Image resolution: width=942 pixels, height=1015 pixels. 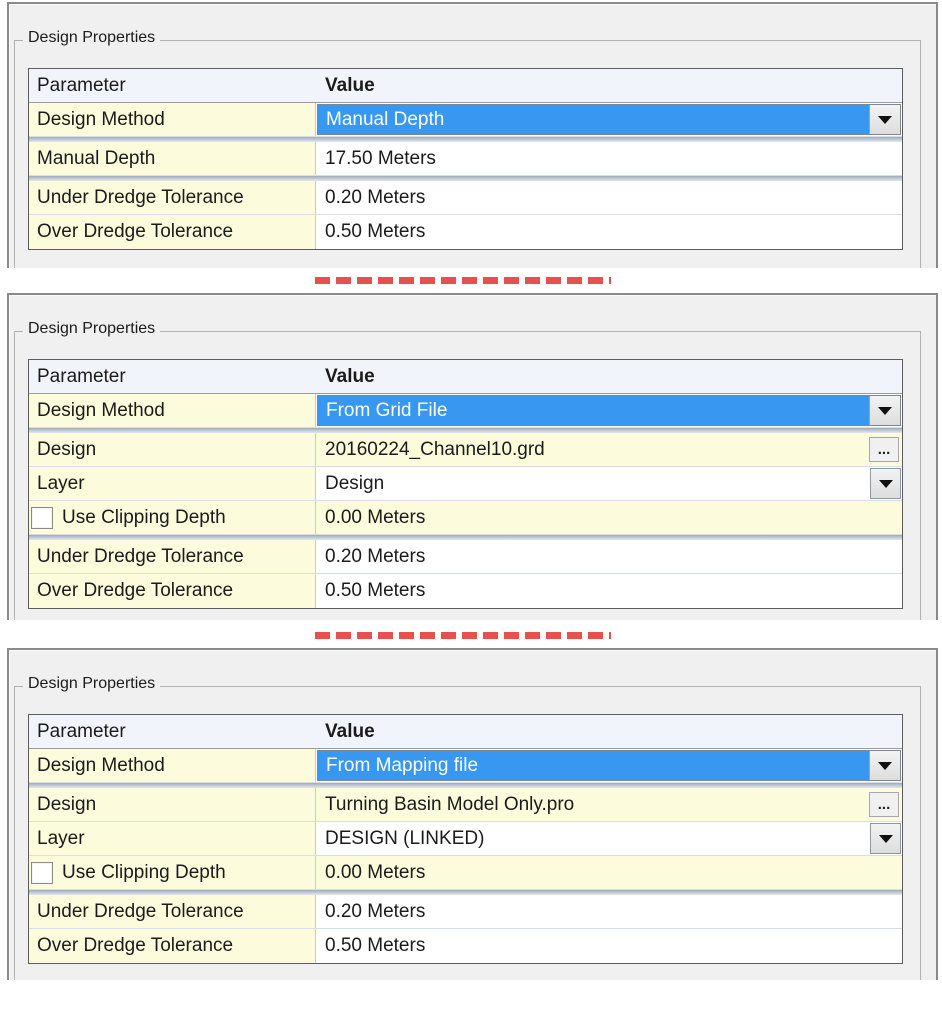 What do you see at coordinates (609, 483) in the screenshot?
I see `layer-dropdown-field: Design` at bounding box center [609, 483].